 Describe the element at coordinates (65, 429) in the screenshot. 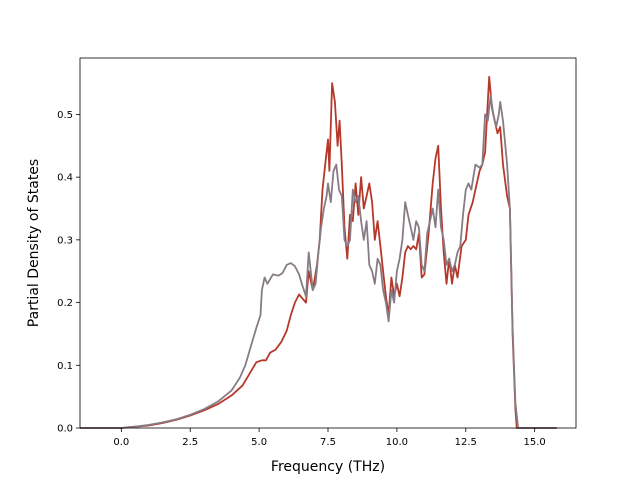

I see `y-tick-label: 0.0` at that location.